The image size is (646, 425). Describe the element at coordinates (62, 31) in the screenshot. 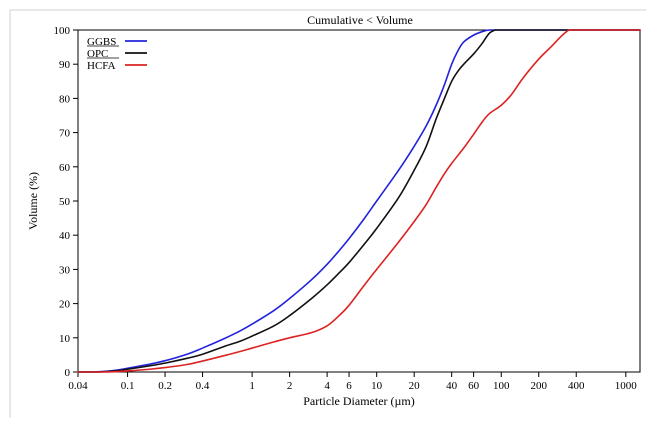

I see `y-tick-label: 100` at that location.